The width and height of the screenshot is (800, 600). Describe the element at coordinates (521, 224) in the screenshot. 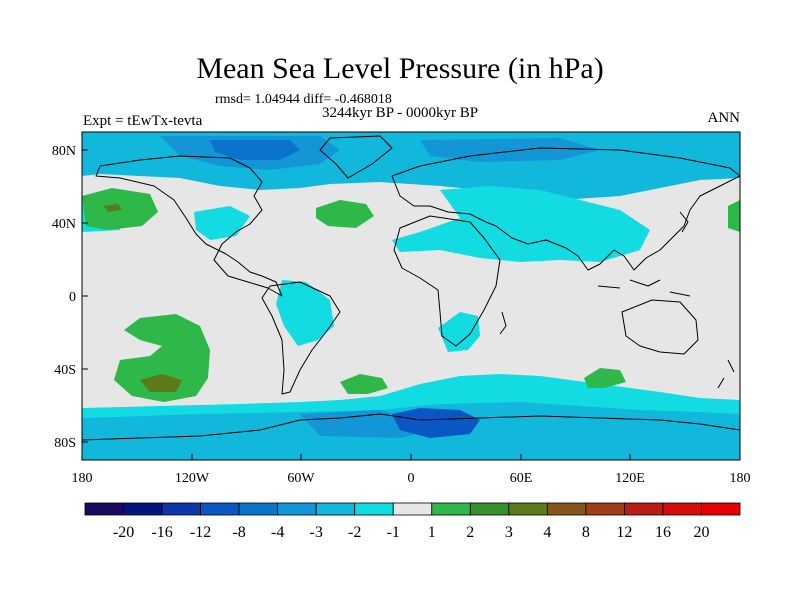

I see `eurasia-anomaly` at that location.